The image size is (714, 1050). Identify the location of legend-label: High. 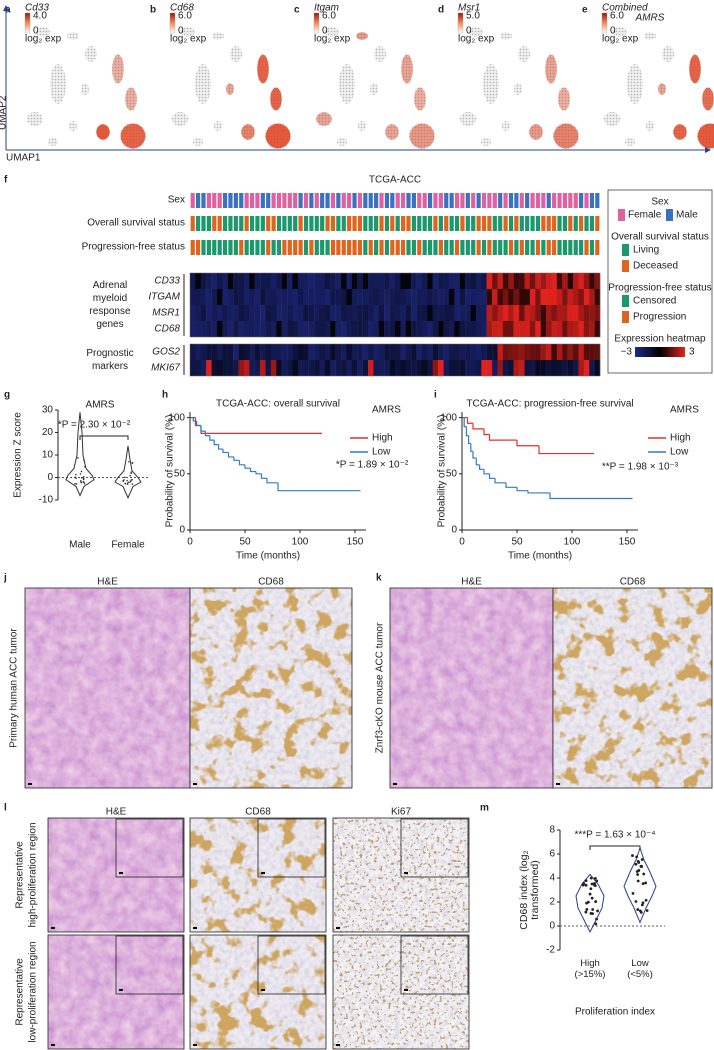
(680, 438).